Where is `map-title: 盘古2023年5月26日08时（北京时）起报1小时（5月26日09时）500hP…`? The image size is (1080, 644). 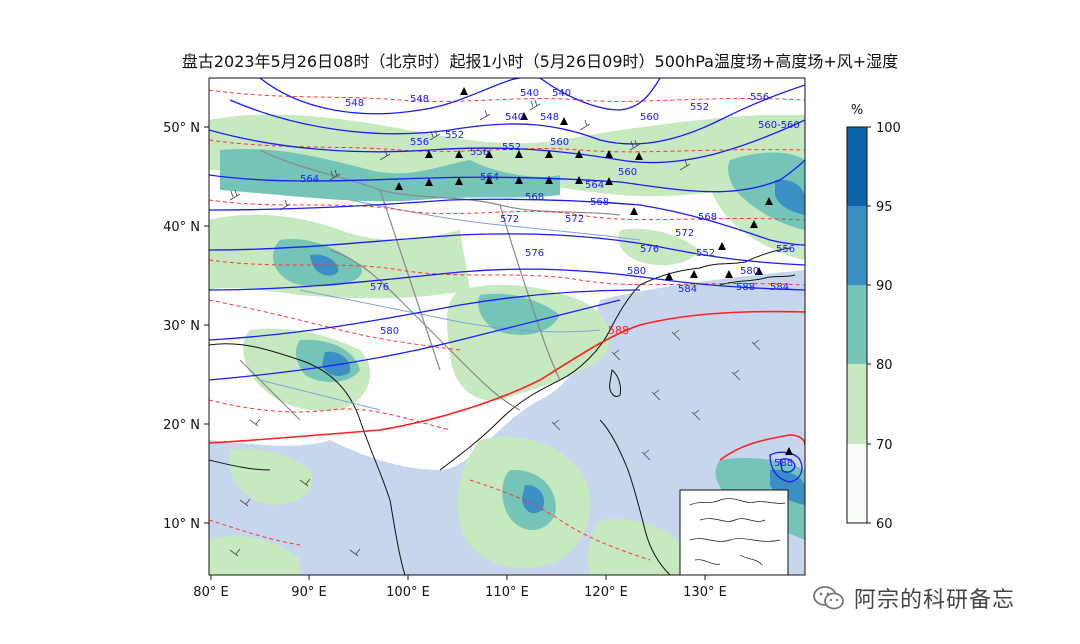
map-title: 盘古2023年5月26日08时（北京时）起报1小时（5月26日09时）500hP… is located at coordinates (540, 61).